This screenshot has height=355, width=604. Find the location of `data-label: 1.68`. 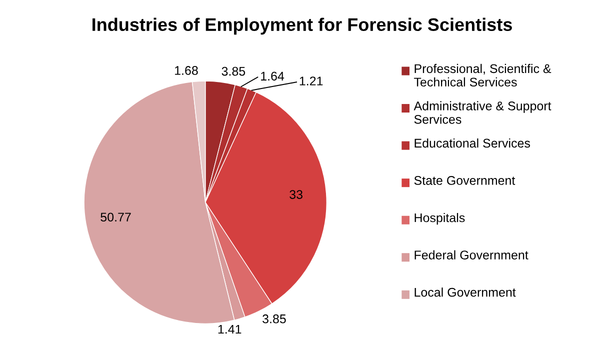

data-label: 1.68 is located at coordinates (186, 70).